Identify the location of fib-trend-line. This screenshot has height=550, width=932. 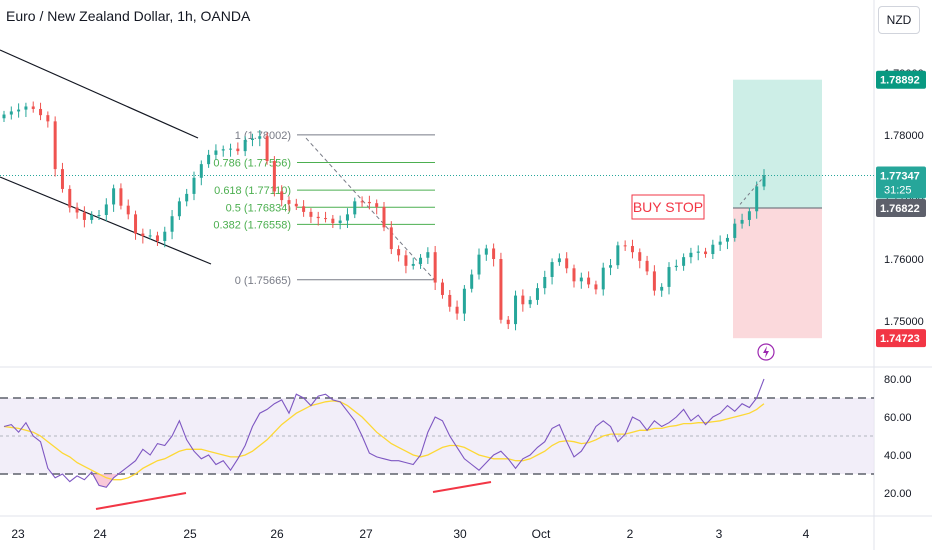
(370, 208).